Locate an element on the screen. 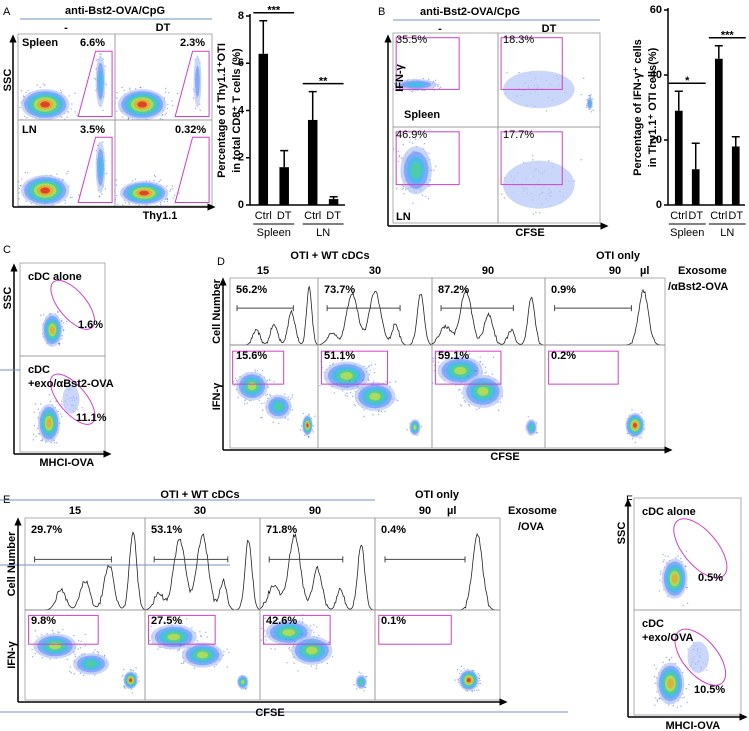 The image size is (749, 731). panel-letter: C is located at coordinates (7, 250).